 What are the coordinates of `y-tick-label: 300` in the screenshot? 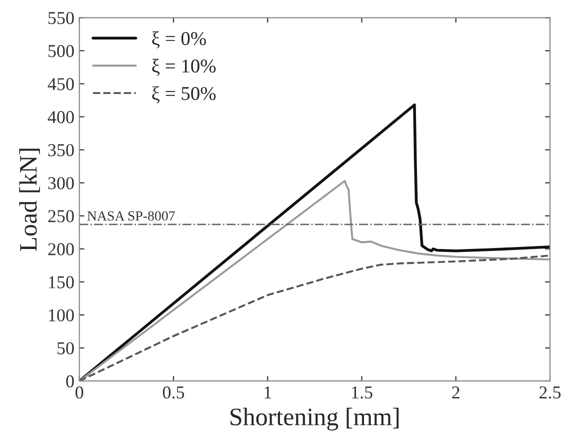 It's located at (61, 183).